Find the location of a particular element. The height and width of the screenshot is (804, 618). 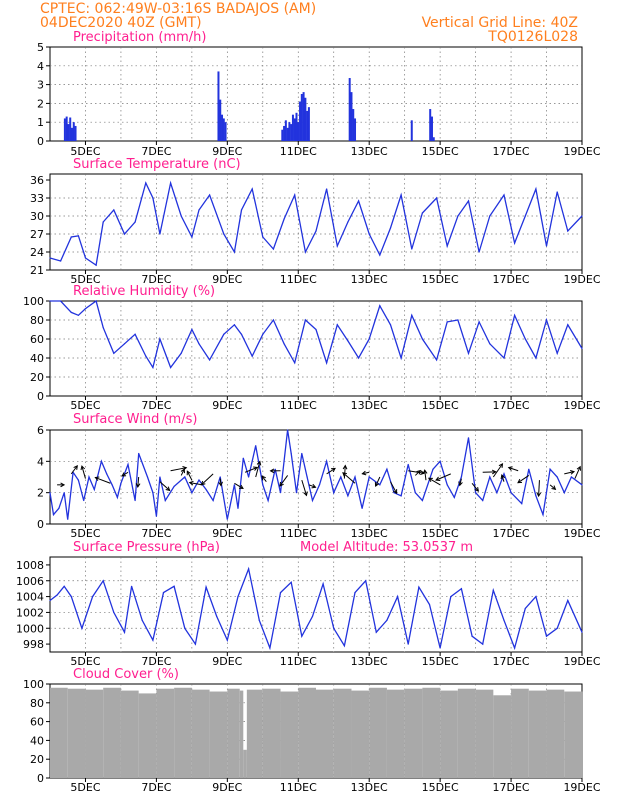

rh-frame is located at coordinates (316, 348).